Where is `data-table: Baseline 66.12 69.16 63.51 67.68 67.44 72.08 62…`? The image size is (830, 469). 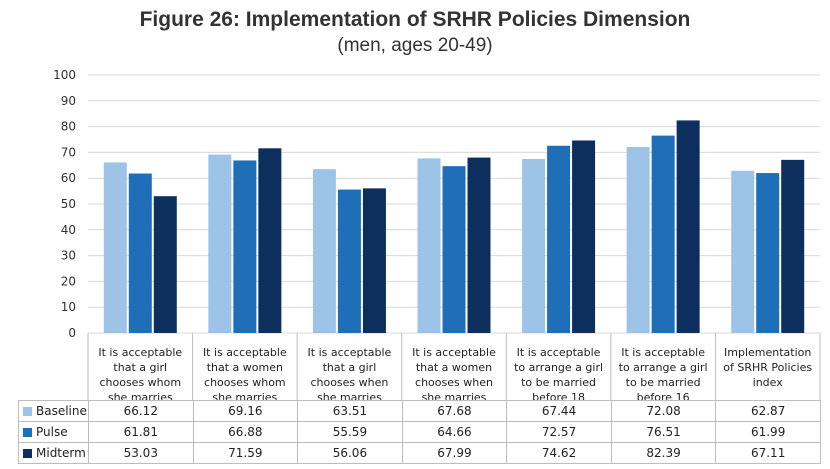
data-table: Baseline 66.12 69.16 63.51 67.68 67.44 72.08 62… is located at coordinates (419, 432).